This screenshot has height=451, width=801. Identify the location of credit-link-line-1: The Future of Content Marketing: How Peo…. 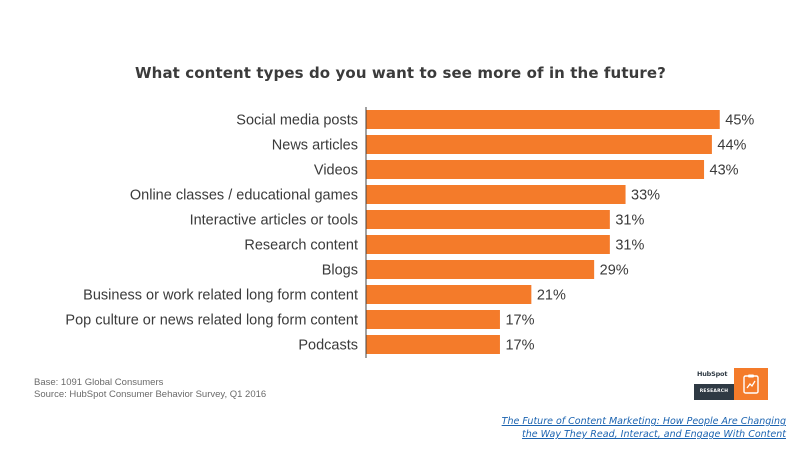
(643, 421).